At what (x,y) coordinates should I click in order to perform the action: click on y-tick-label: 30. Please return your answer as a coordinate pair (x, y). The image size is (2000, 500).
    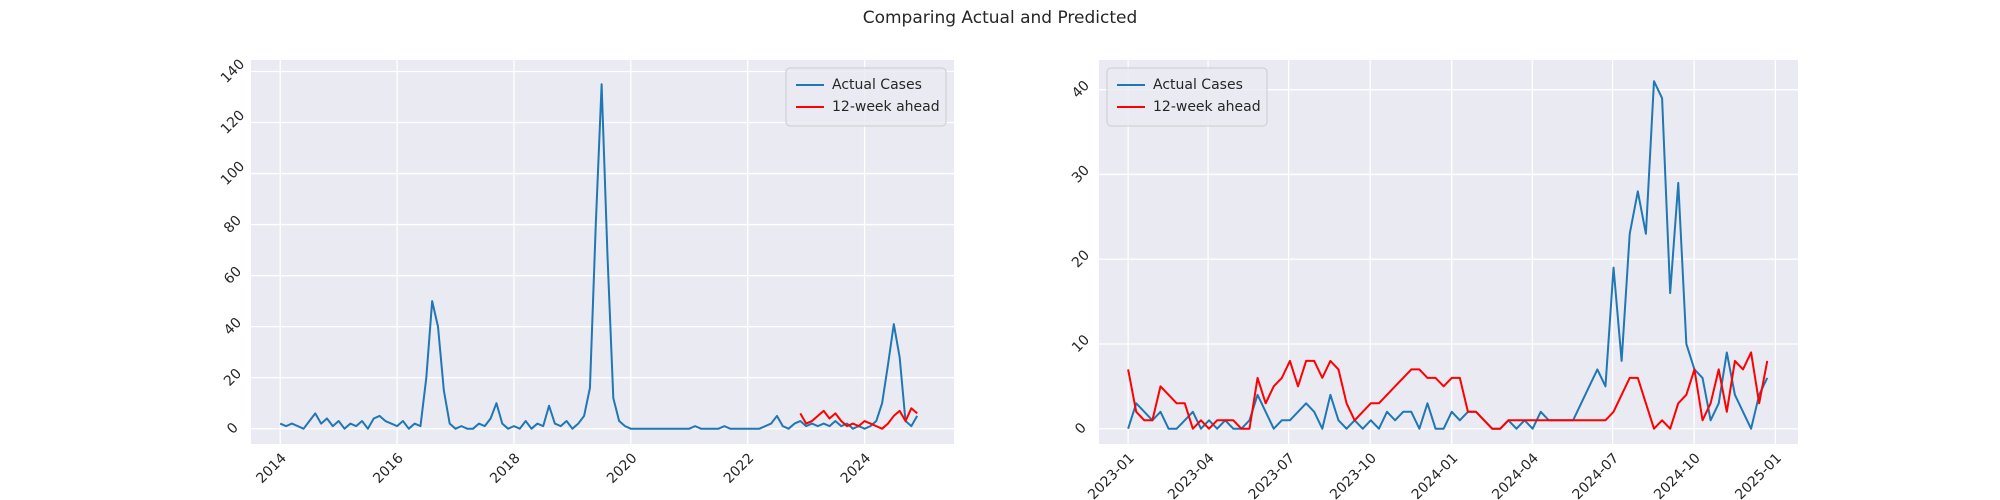
    Looking at the image, I should click on (1081, 174).